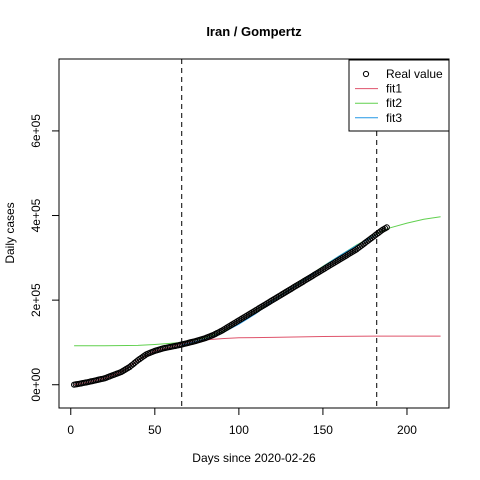 The image size is (480, 480). Describe the element at coordinates (394, 89) in the screenshot. I see `legend-label: fit1` at that location.